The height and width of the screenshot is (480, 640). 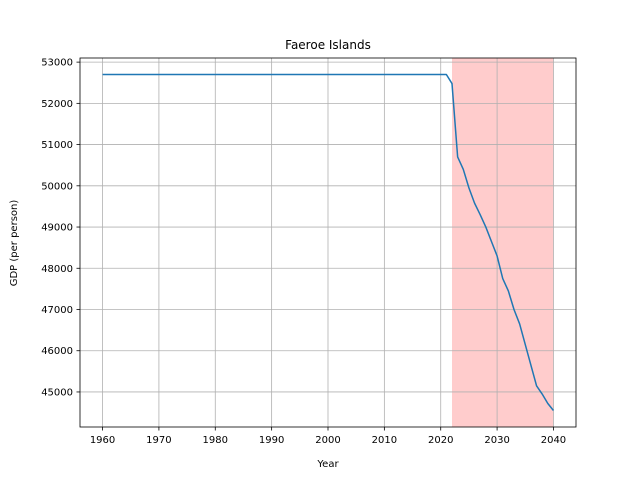 What do you see at coordinates (215, 440) in the screenshot?
I see `x-tick-label-1980: 1980` at bounding box center [215, 440].